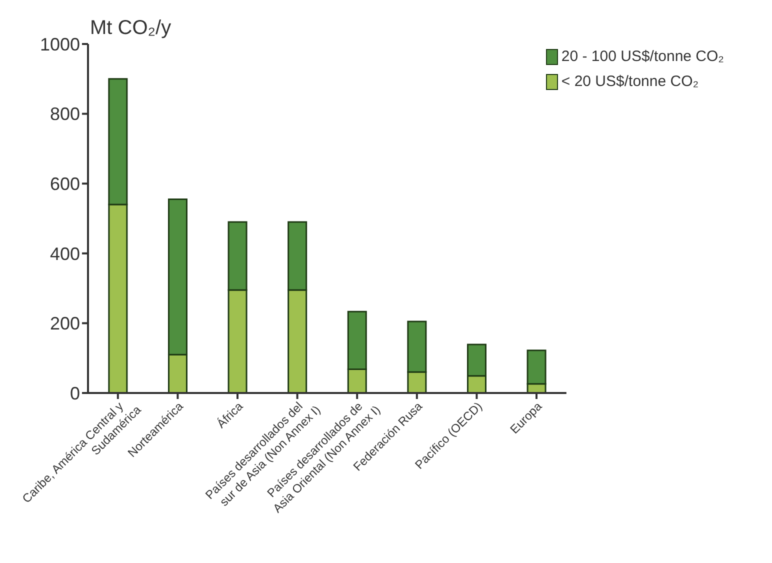 The width and height of the screenshot is (772, 563). I want to click on y-tick-label: 400, so click(65, 254).